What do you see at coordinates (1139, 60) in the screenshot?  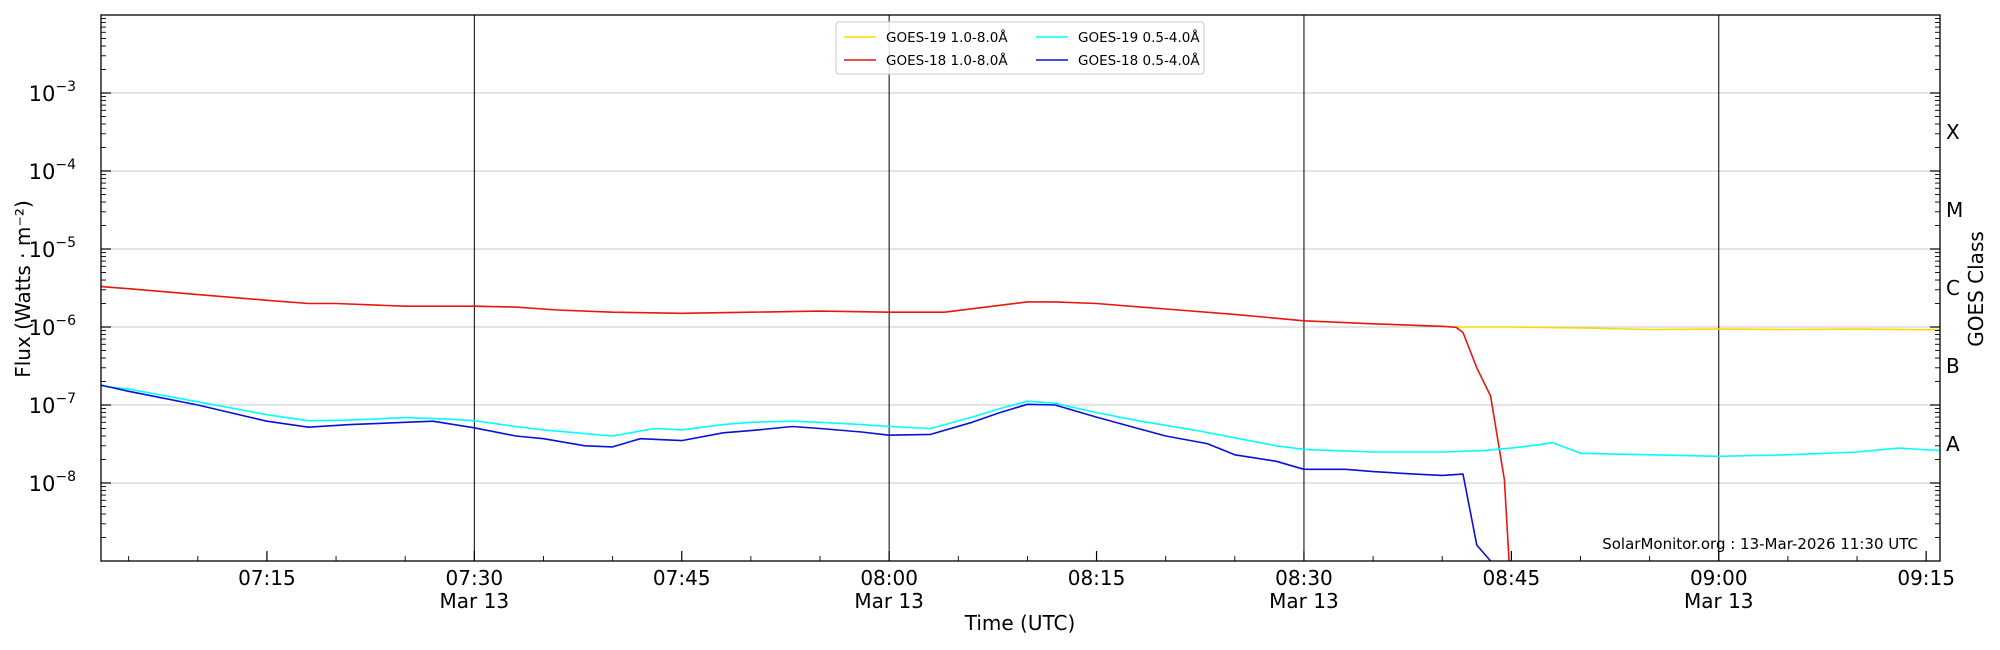 I see `legend-entry-label: GOES-18 0.5-4.0Å` at bounding box center [1139, 60].